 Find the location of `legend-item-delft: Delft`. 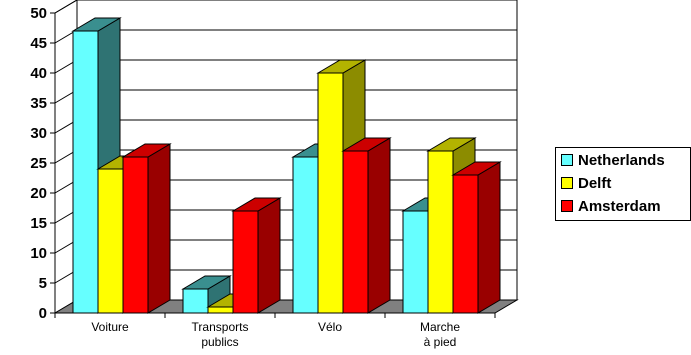

legend-item-delft: Delft is located at coordinates (586, 183).